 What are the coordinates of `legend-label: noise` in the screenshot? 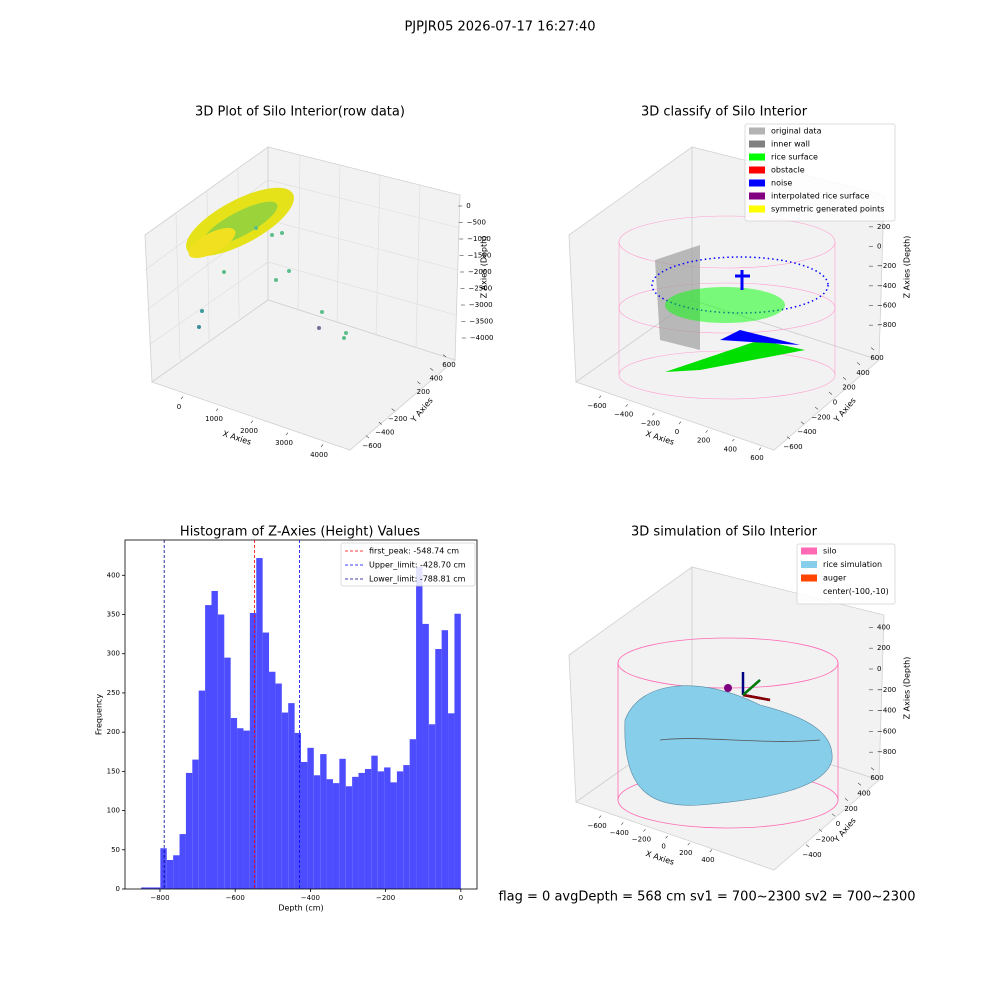 It's located at (781, 183).